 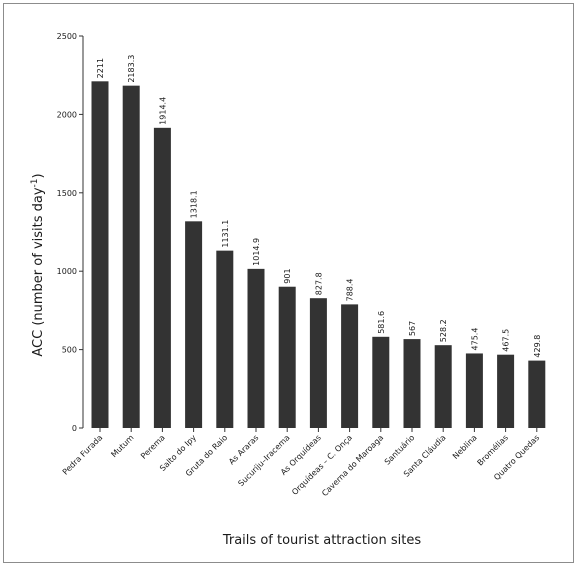 What do you see at coordinates (443, 330) in the screenshot?
I see `value-label: 528.2` at bounding box center [443, 330].